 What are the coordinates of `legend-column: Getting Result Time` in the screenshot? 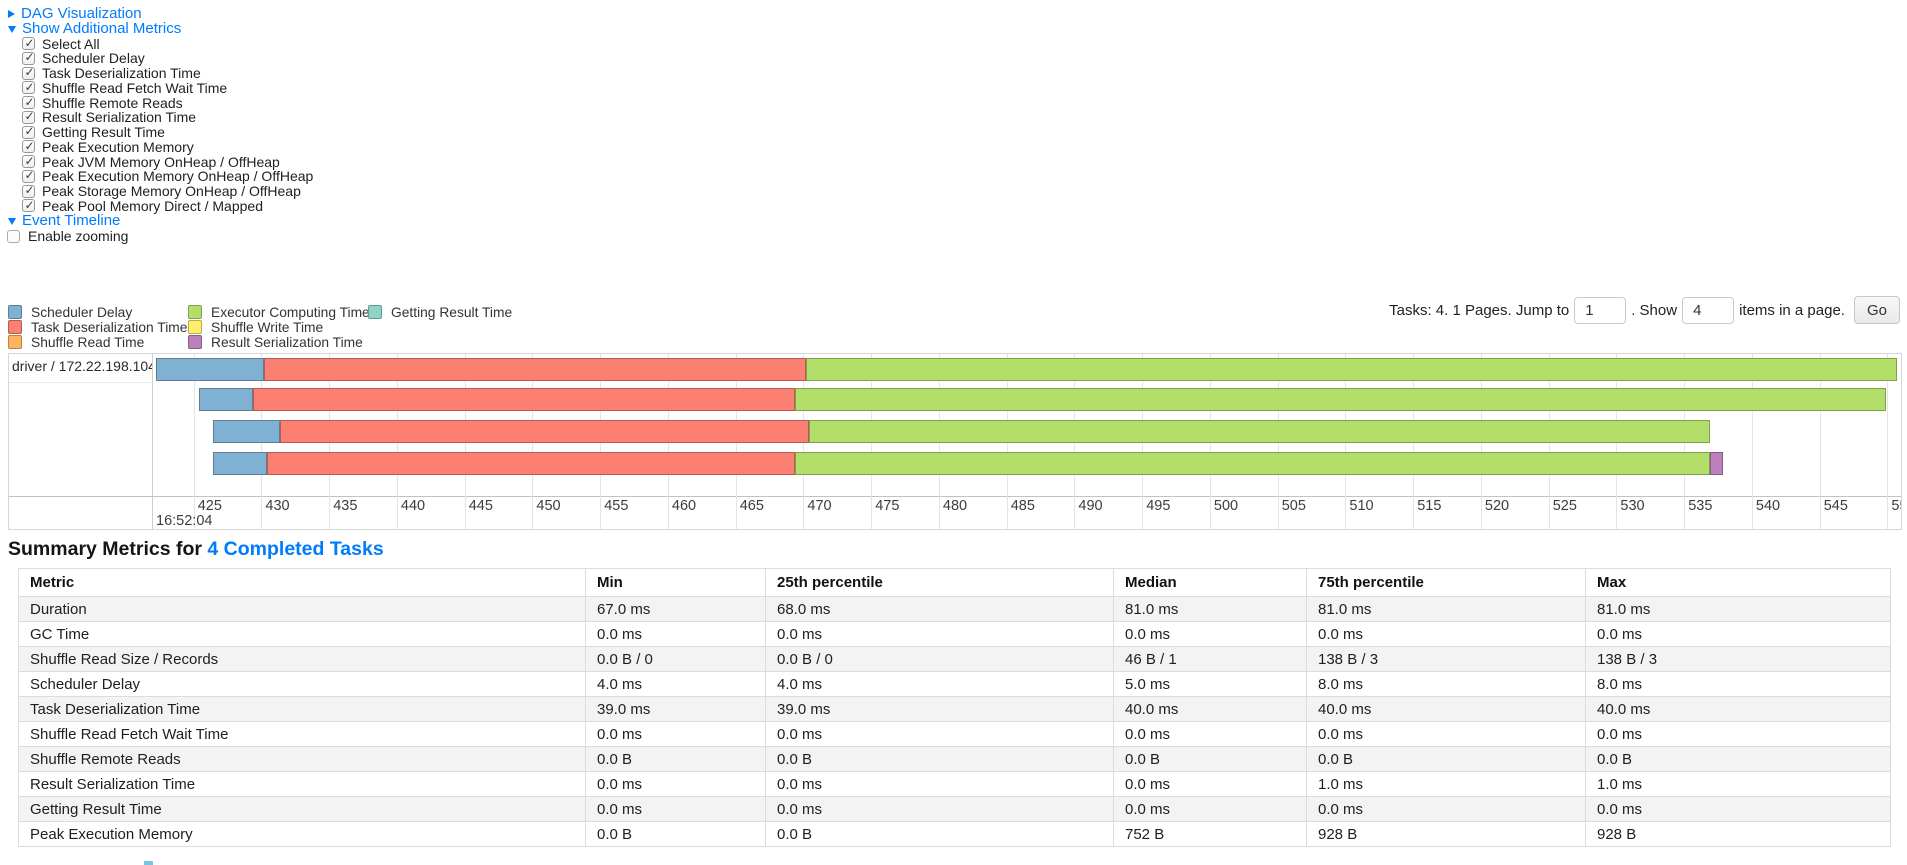 It's located at (440, 312).